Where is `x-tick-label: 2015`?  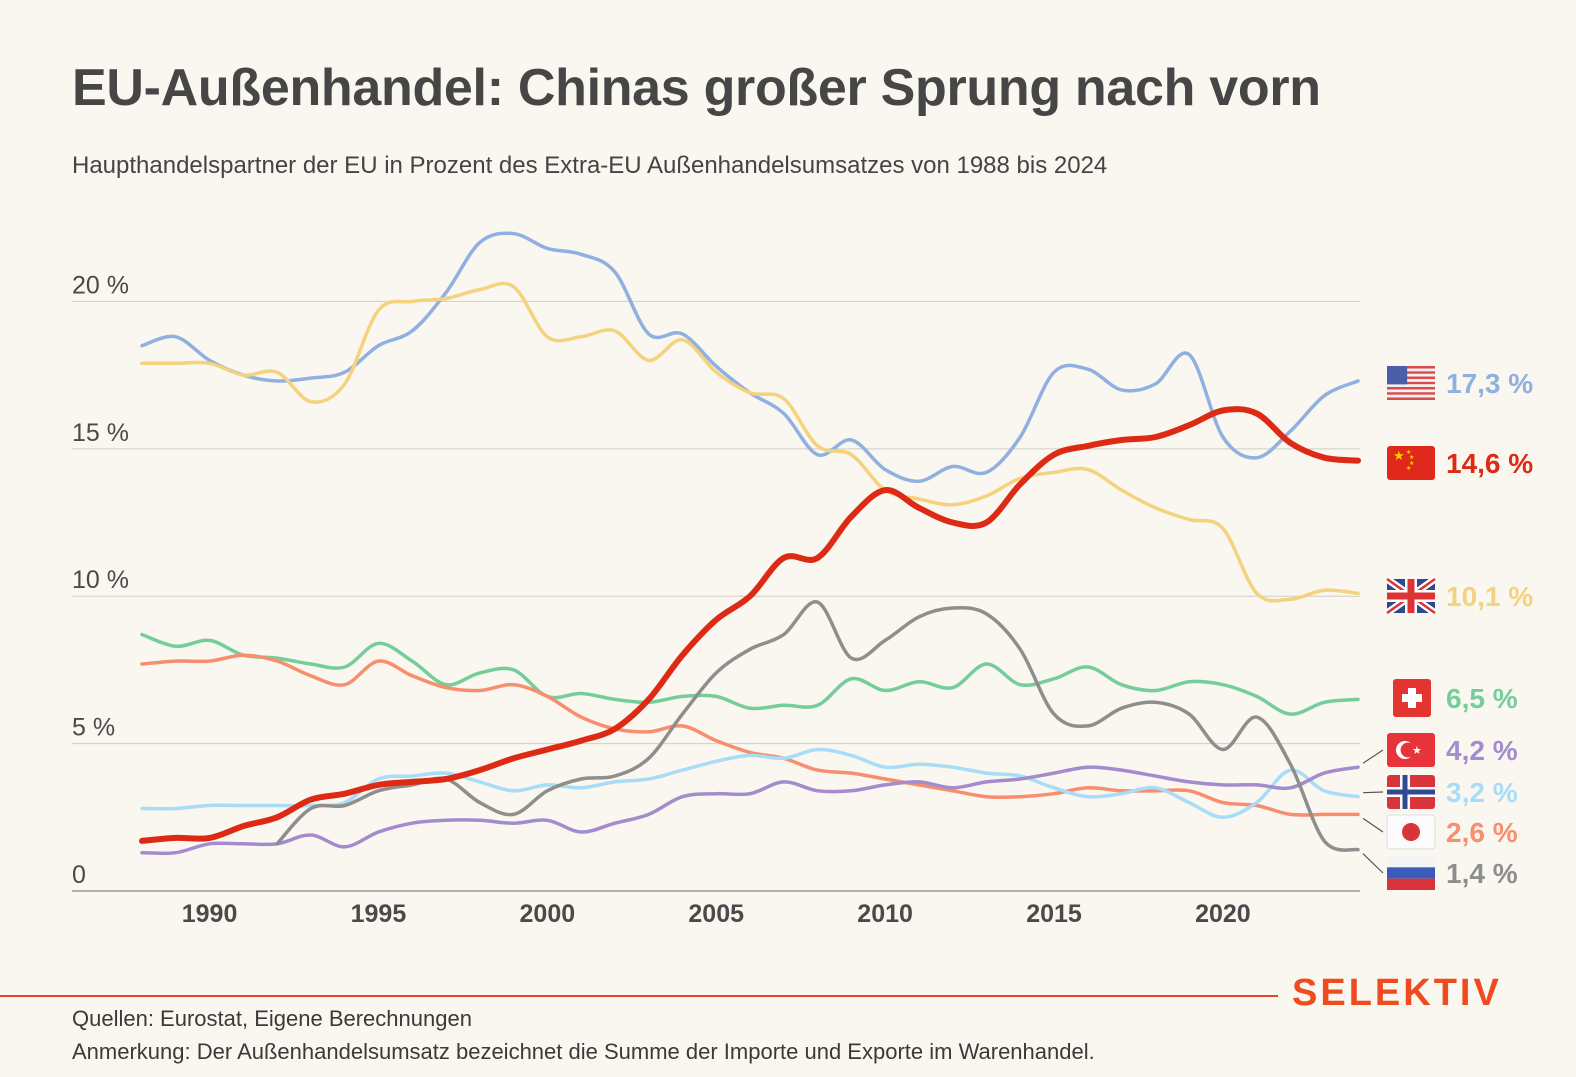
x-tick-label: 2015 is located at coordinates (1054, 914).